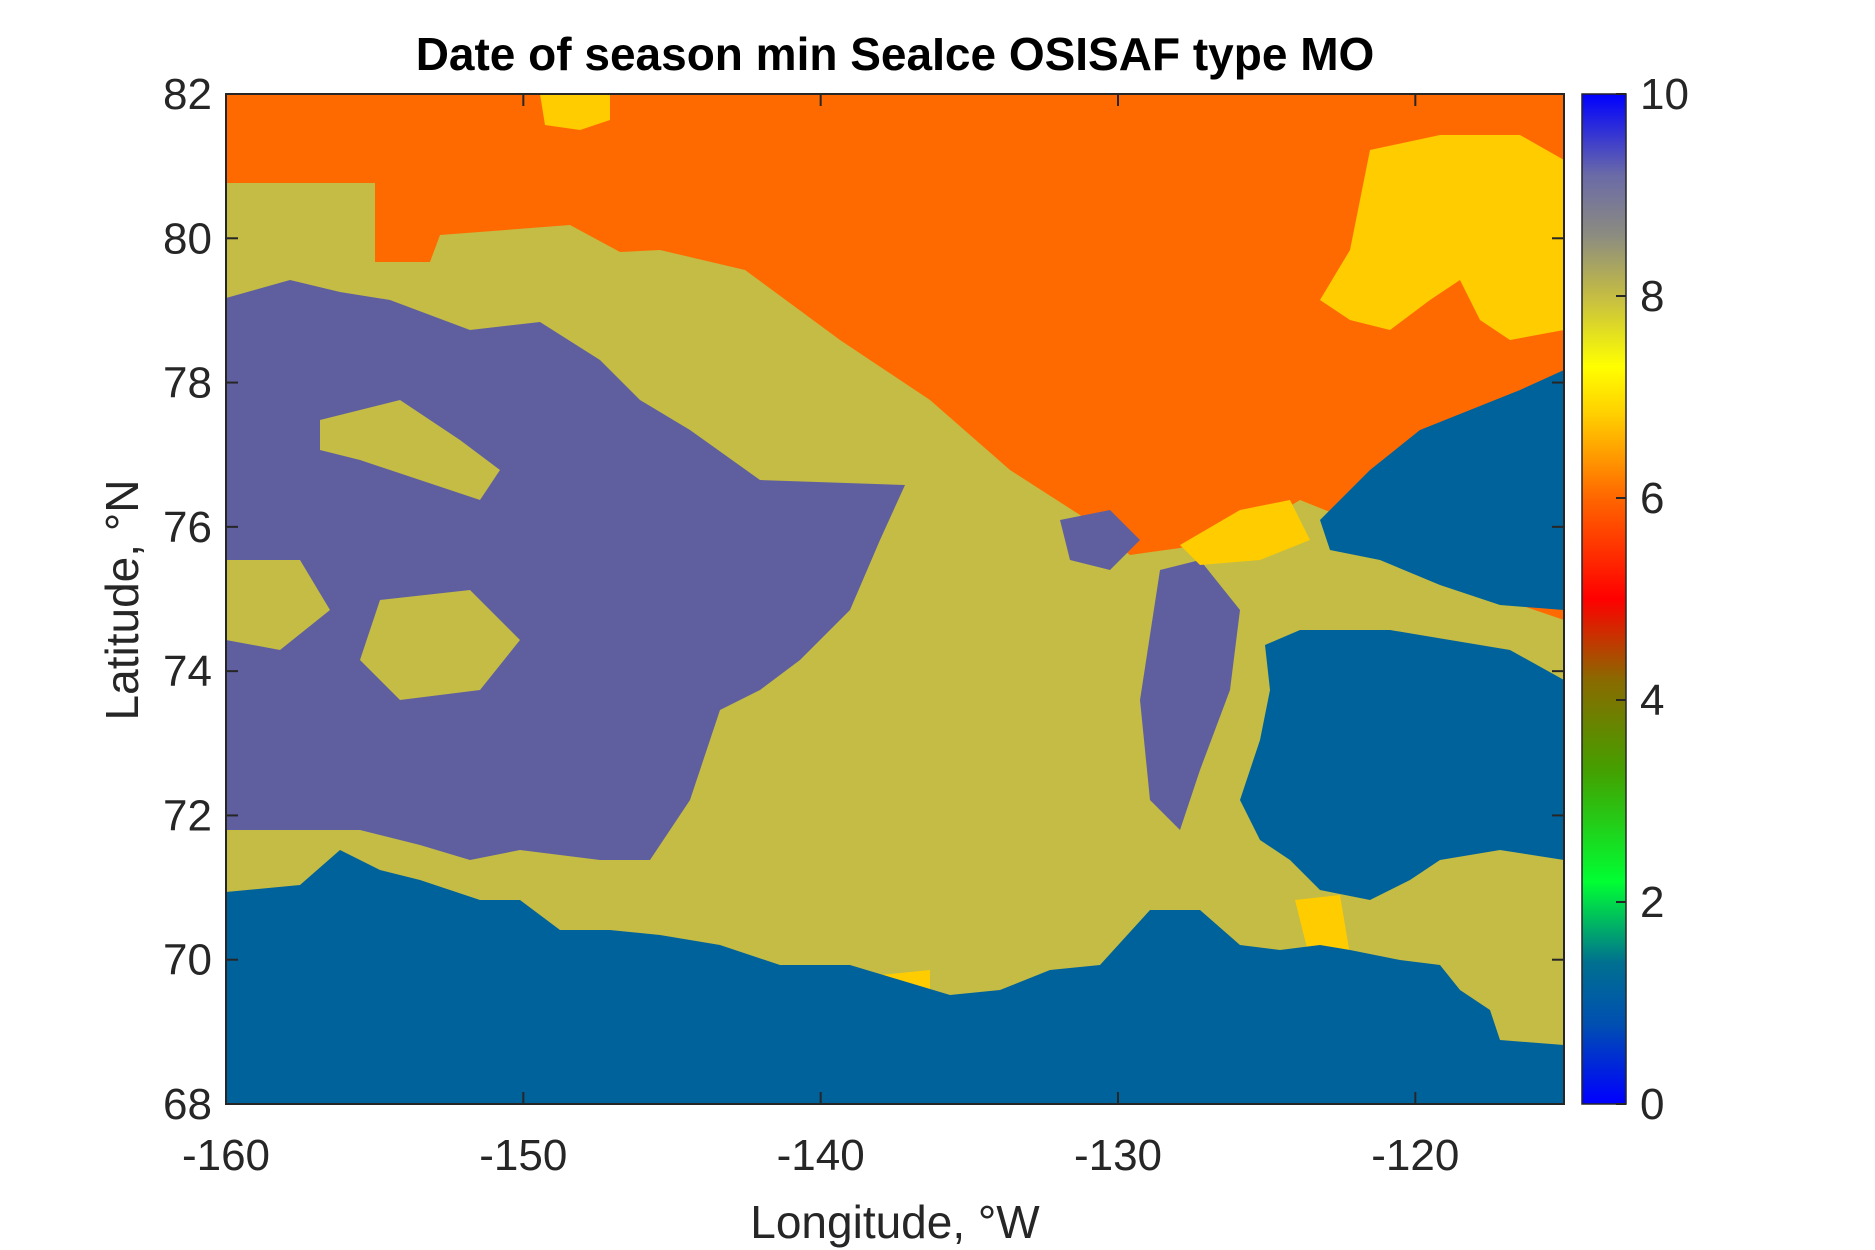 This screenshot has height=1250, width=1875. Describe the element at coordinates (1652, 902) in the screenshot. I see `colorbar-tick-label: 2` at that location.